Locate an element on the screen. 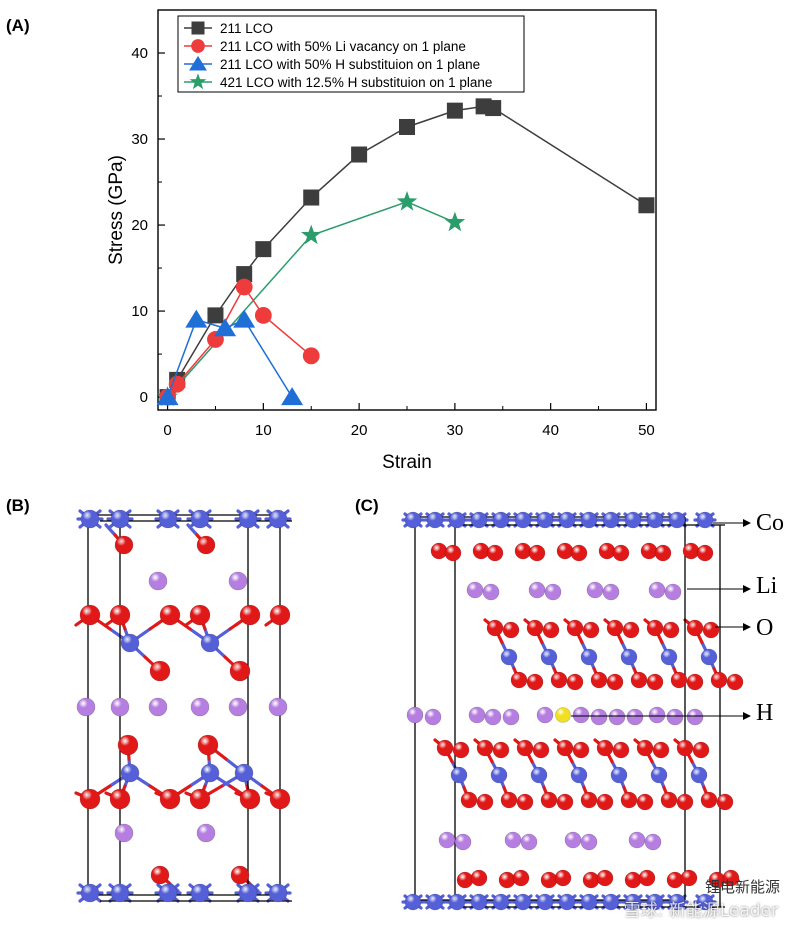 This screenshot has width=800, height=929. panel-b-label: (B) is located at coordinates (18, 505).